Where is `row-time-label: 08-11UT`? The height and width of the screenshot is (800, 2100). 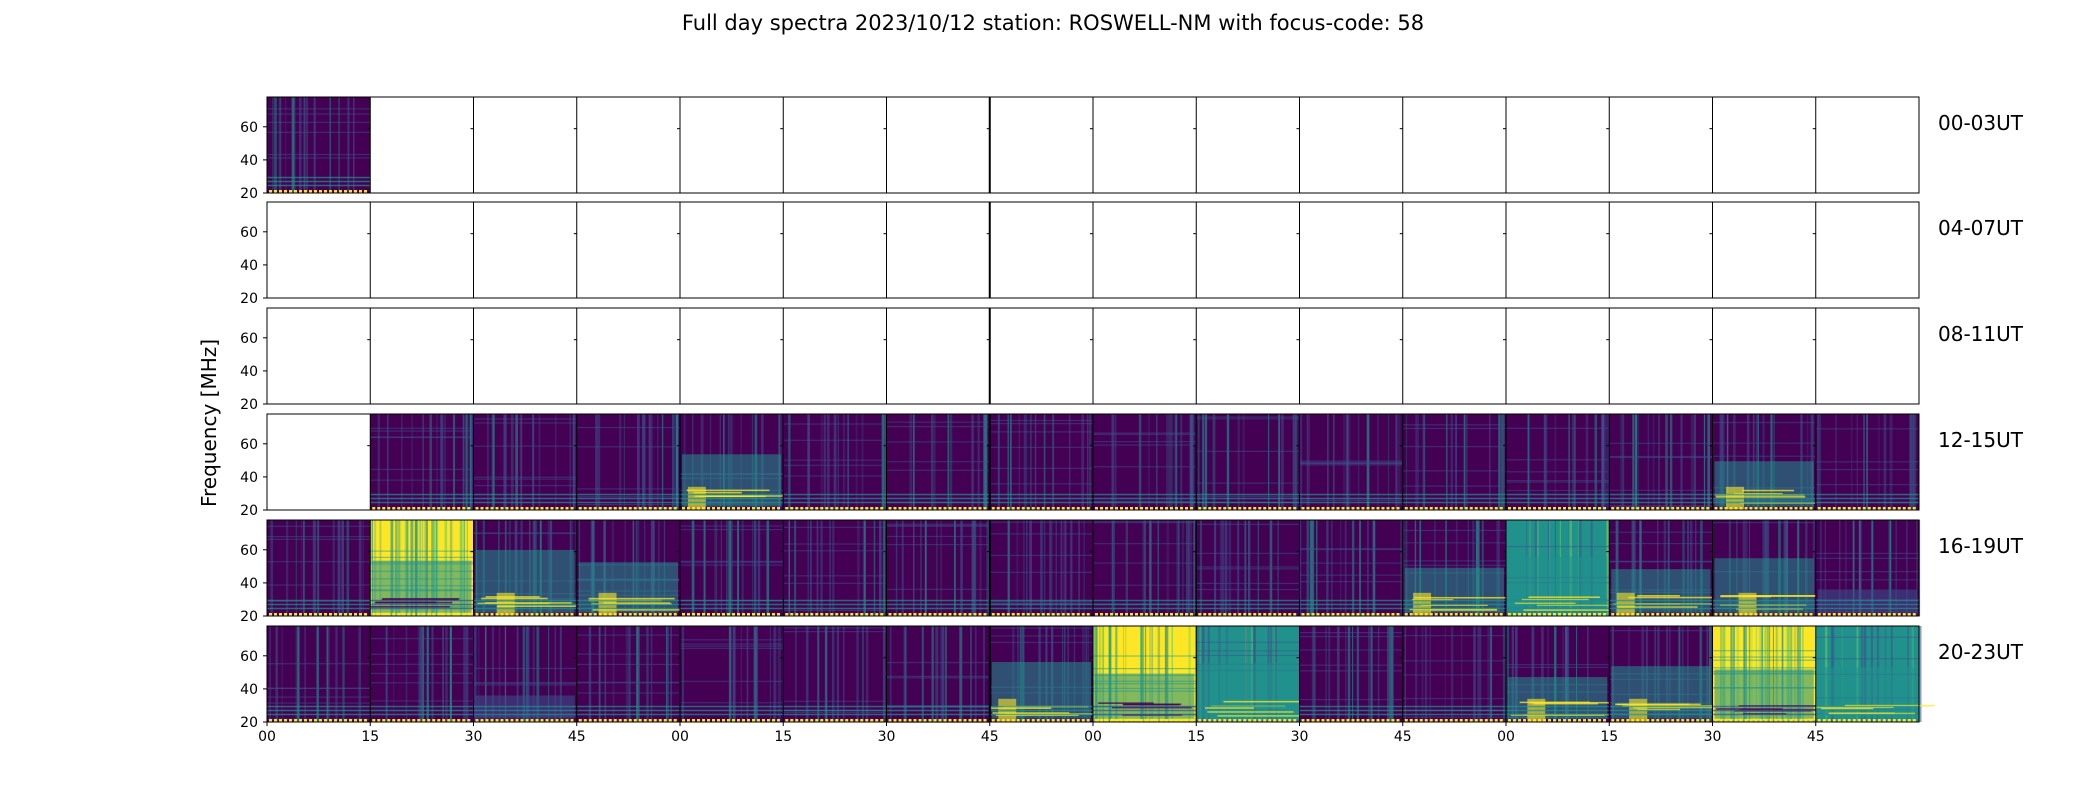
row-time-label: 08-11UT is located at coordinates (1981, 334).